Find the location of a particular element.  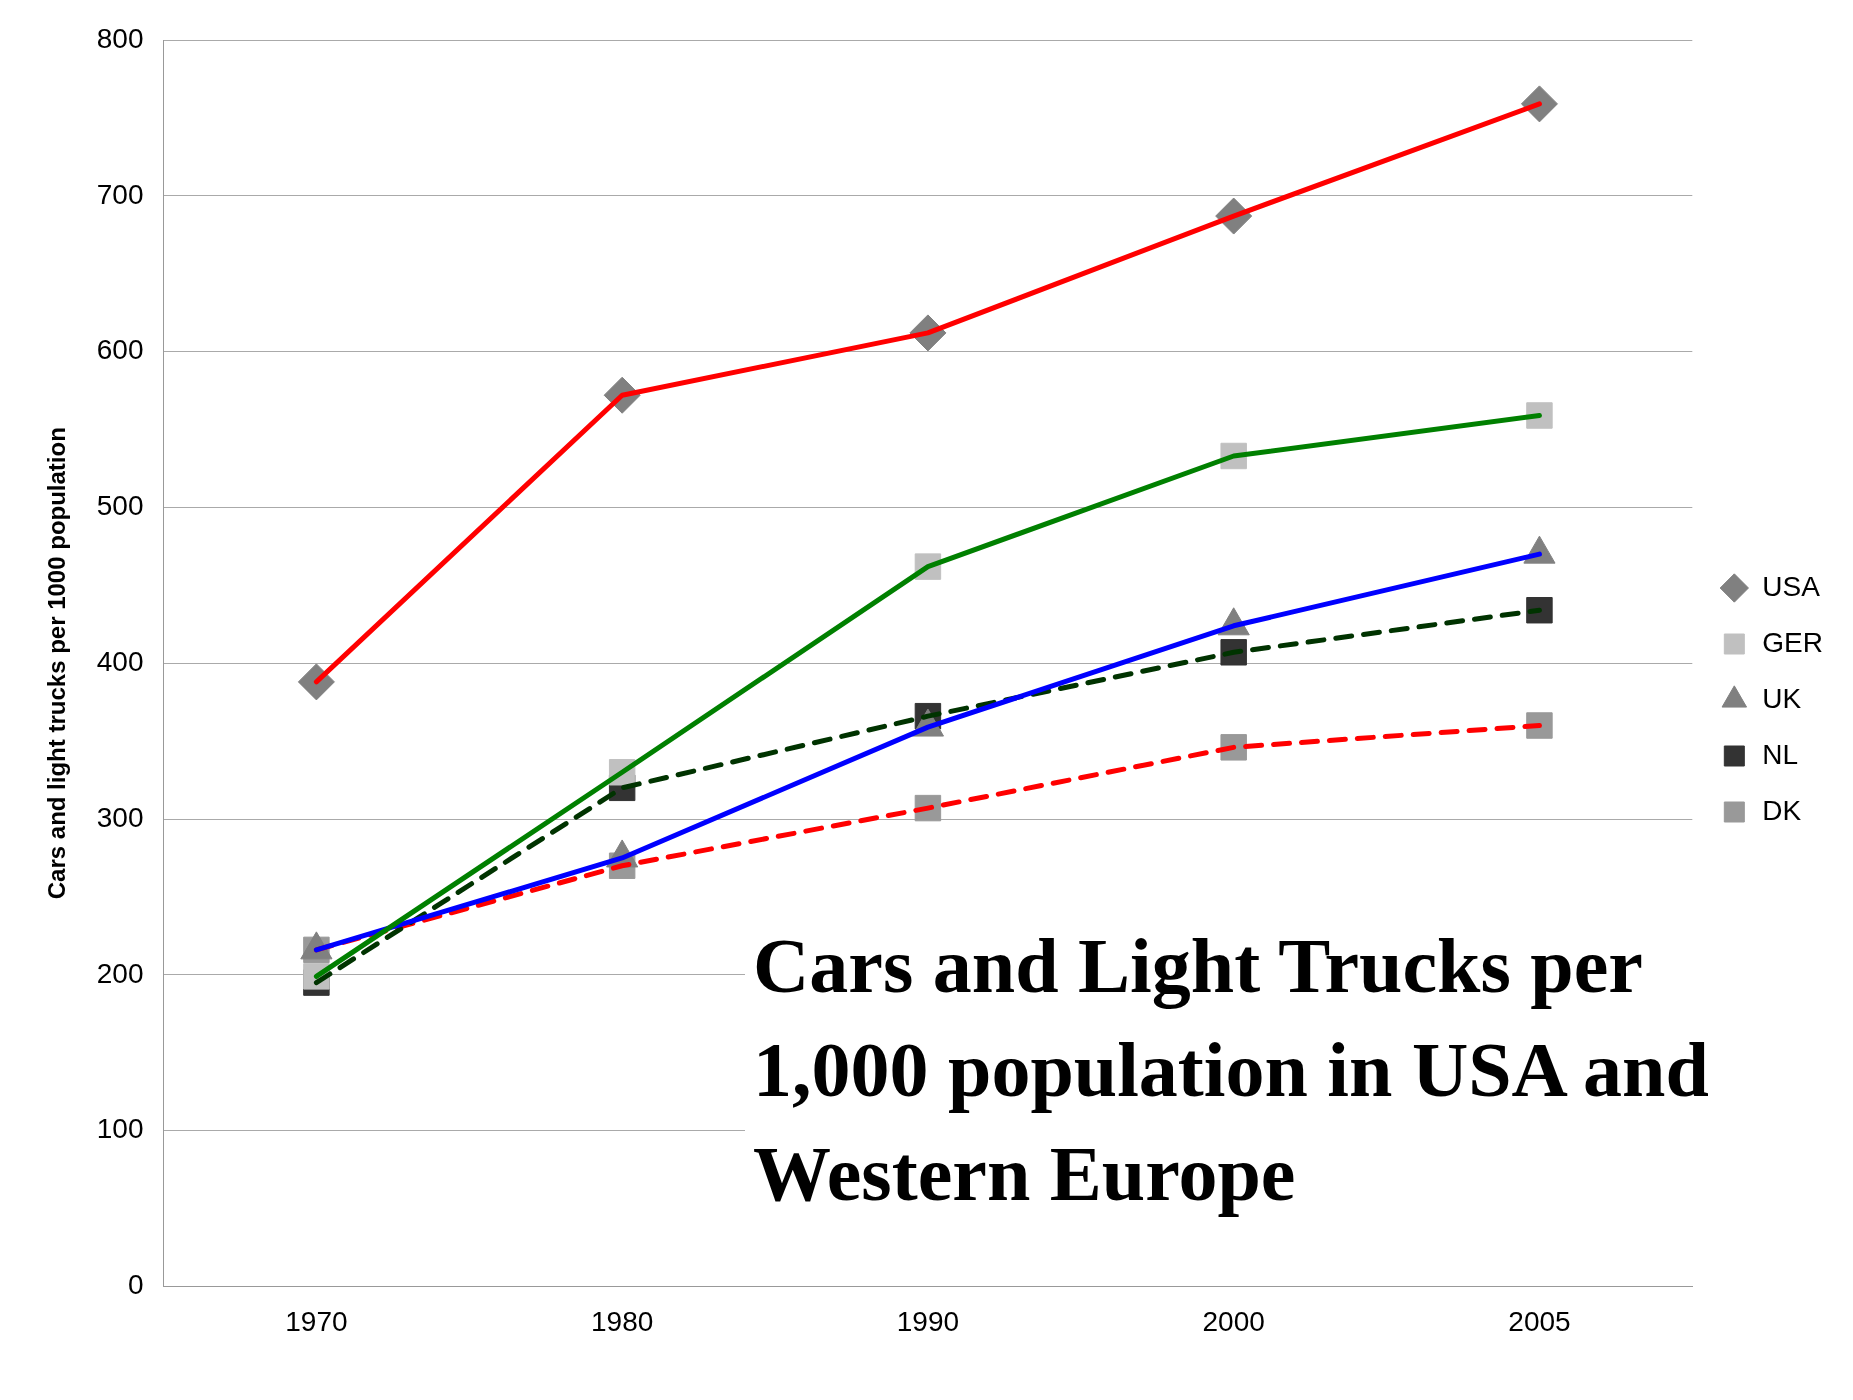

legend-label: UK is located at coordinates (1782, 698).